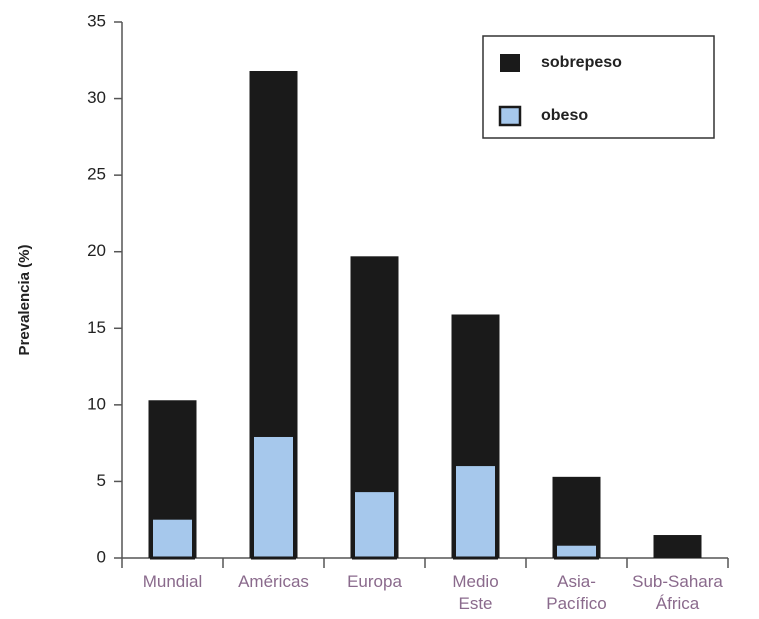 This screenshot has height=619, width=759. I want to click on x-tick-label: Mundial, so click(173, 581).